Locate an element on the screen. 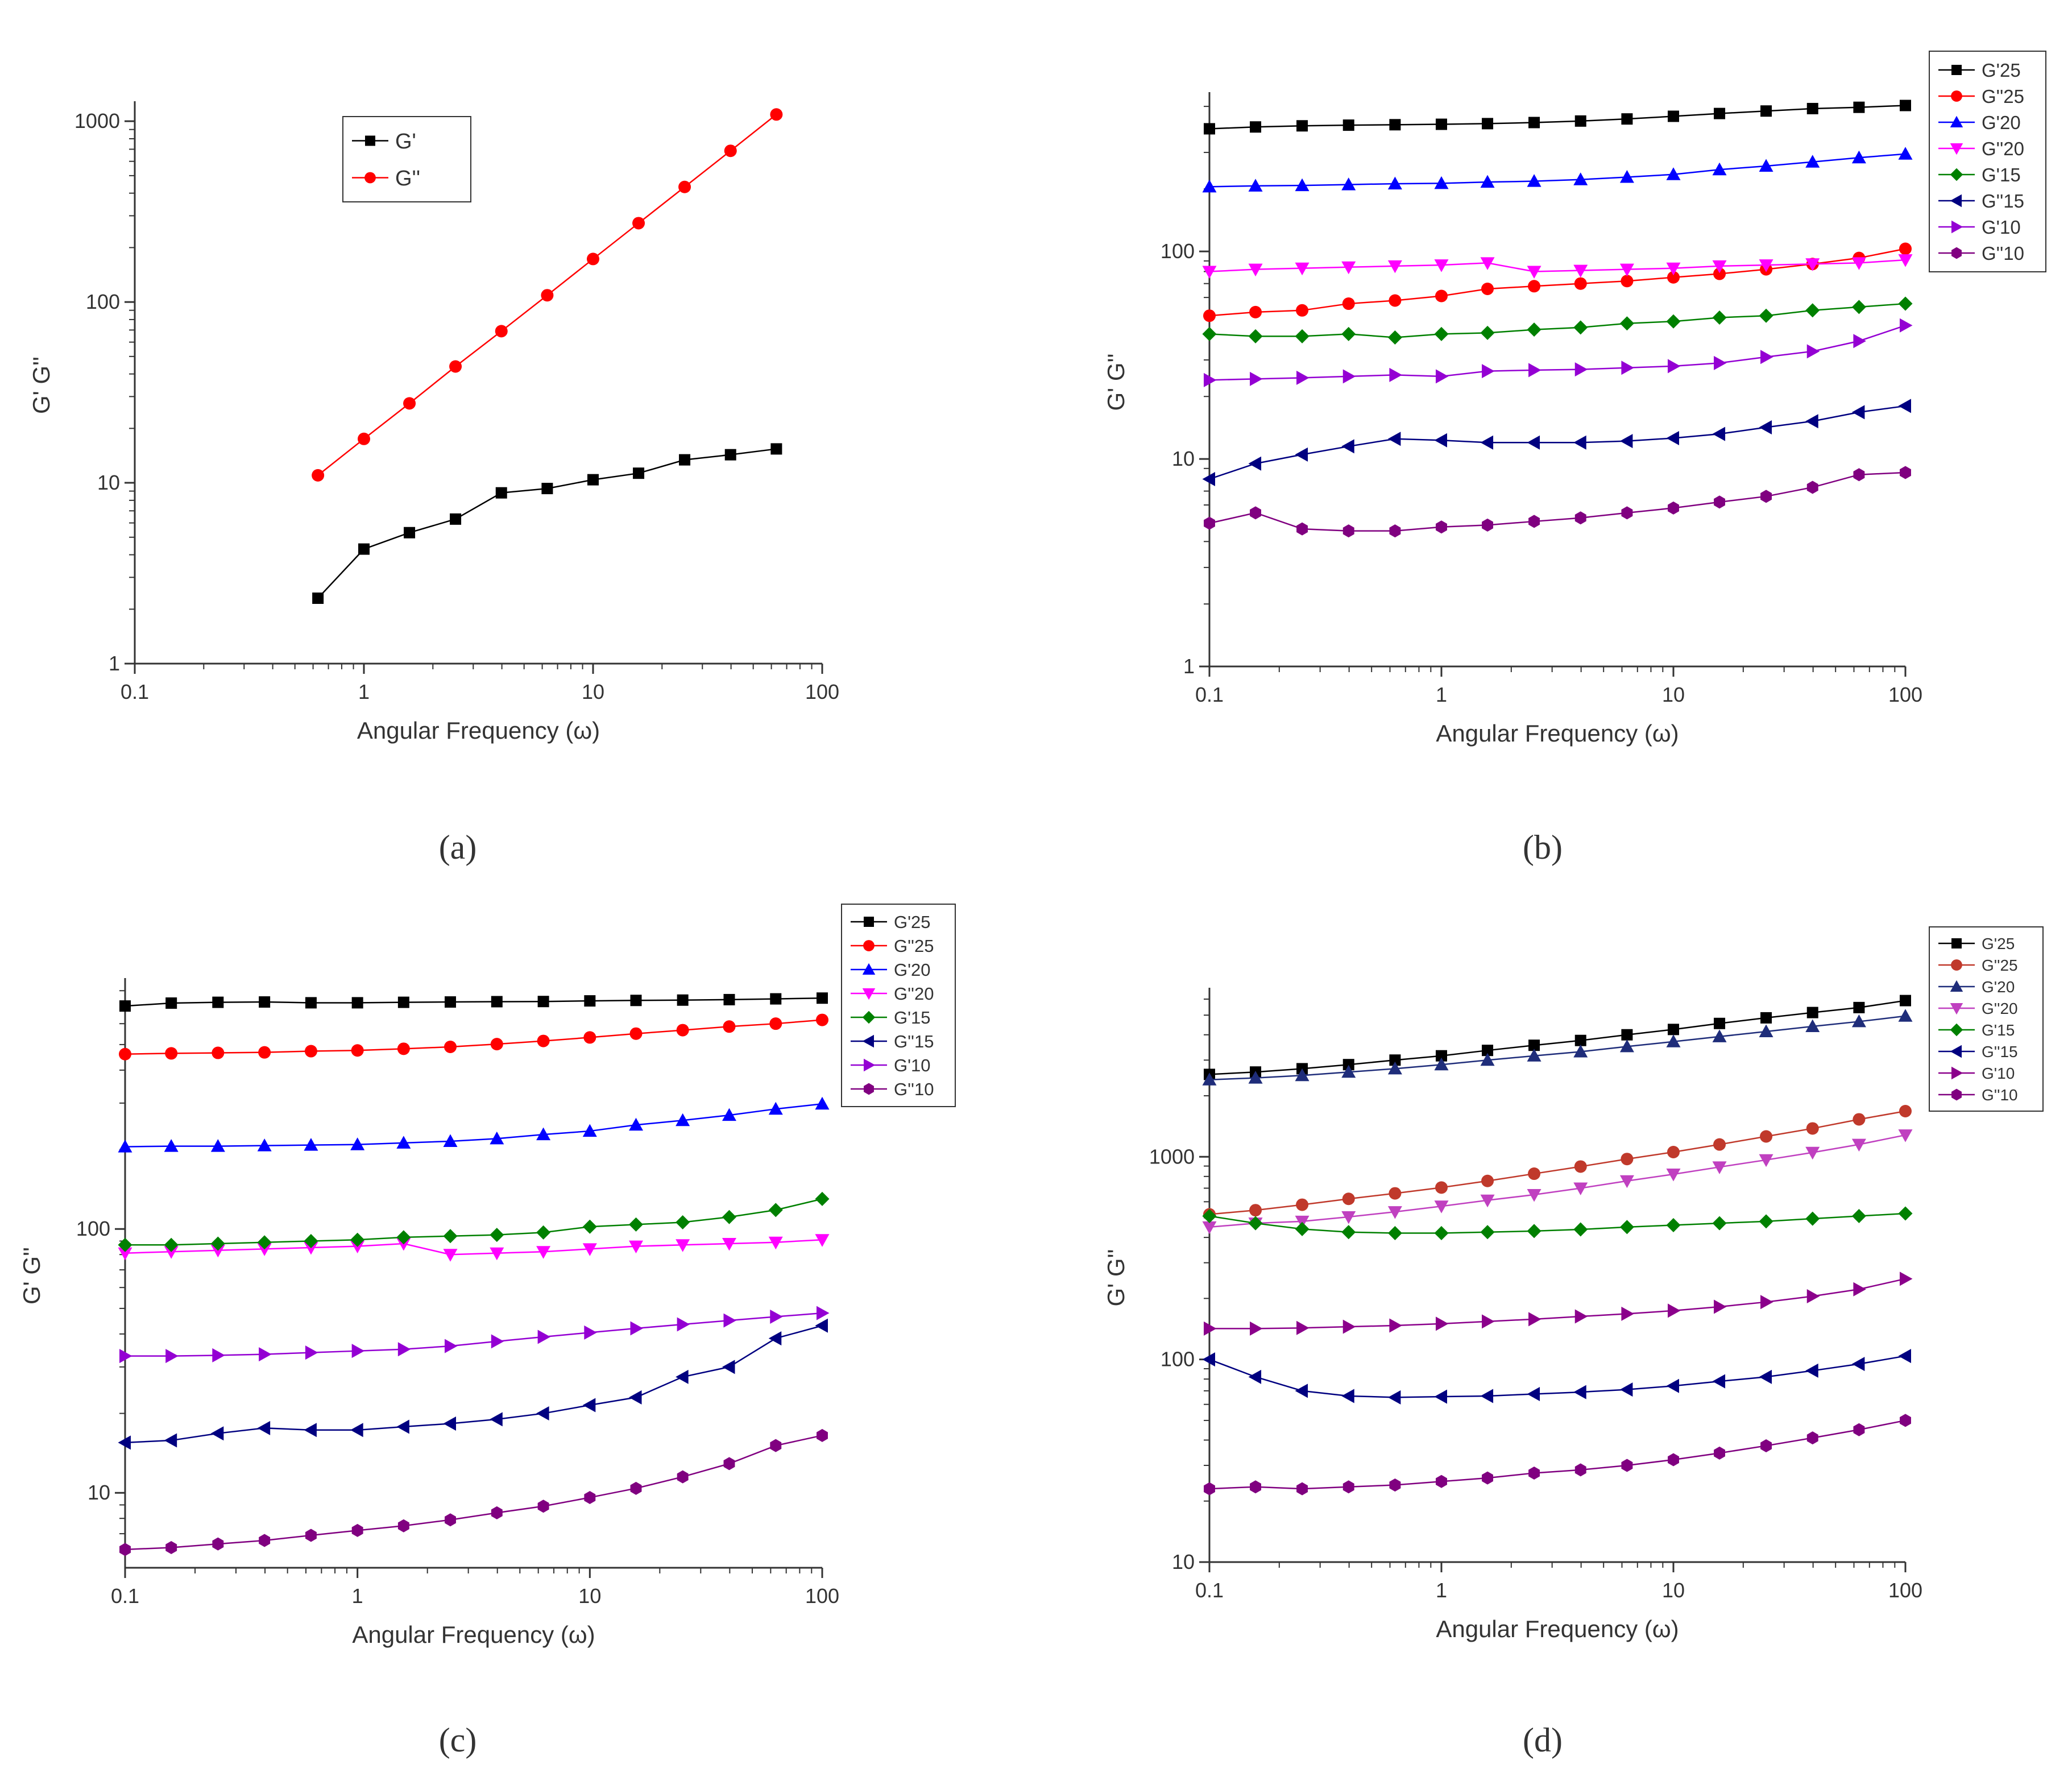  legend-label: G'' is located at coordinates (407, 178).